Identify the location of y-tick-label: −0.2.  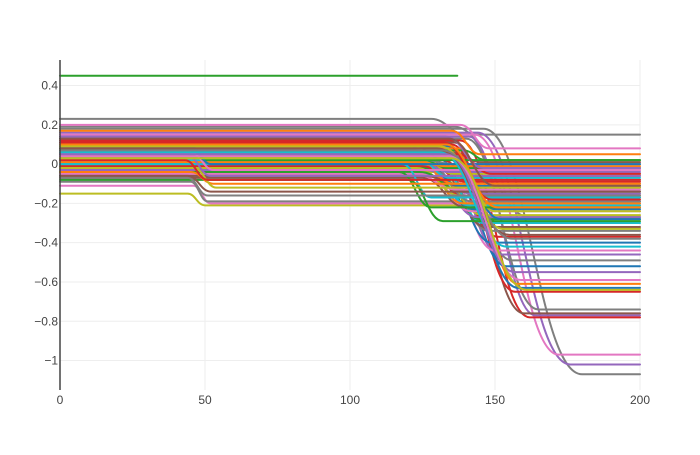
(46, 203).